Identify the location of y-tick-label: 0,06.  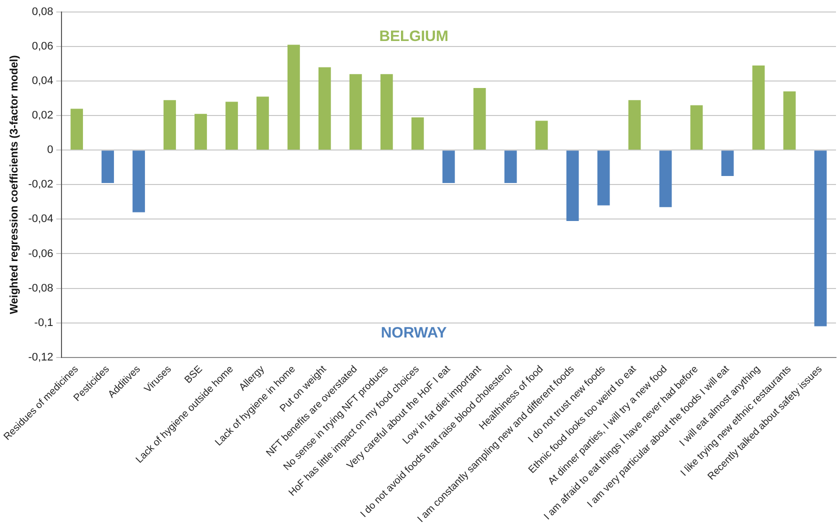
(43, 46).